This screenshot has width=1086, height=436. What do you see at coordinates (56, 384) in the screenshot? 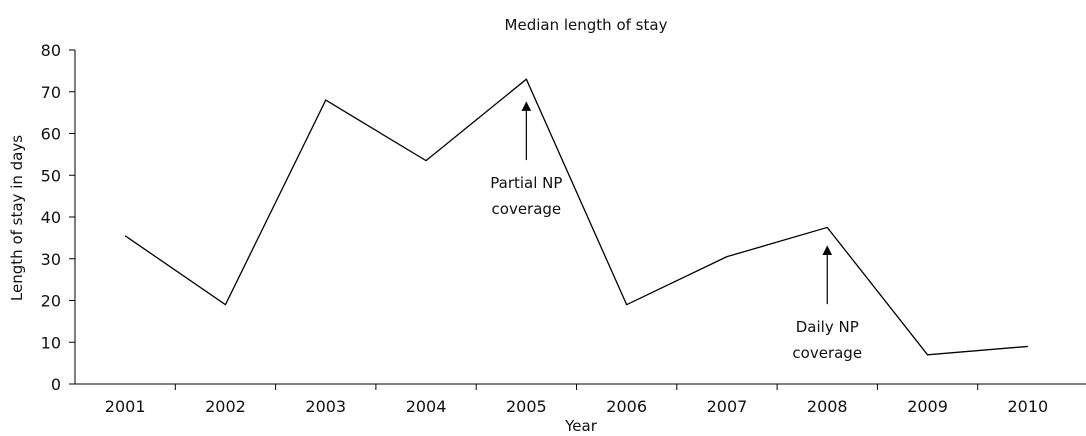
I see `y-tick-label: 0` at bounding box center [56, 384].